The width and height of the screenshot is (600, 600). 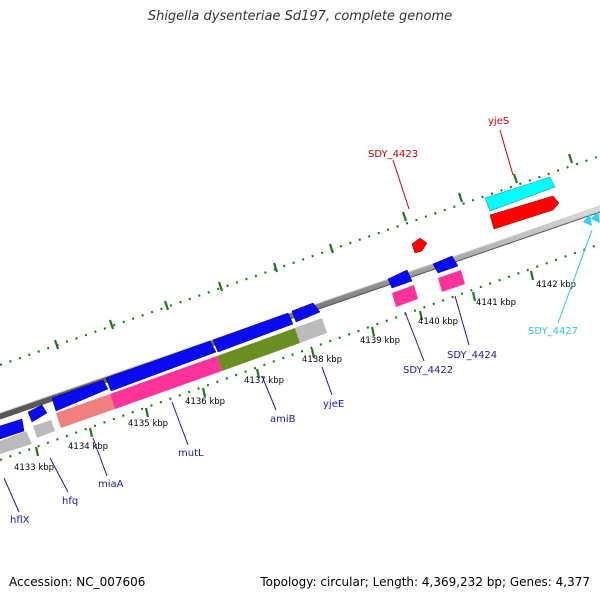 What do you see at coordinates (496, 303) in the screenshot?
I see `scale-label: 4141 kbp` at bounding box center [496, 303].